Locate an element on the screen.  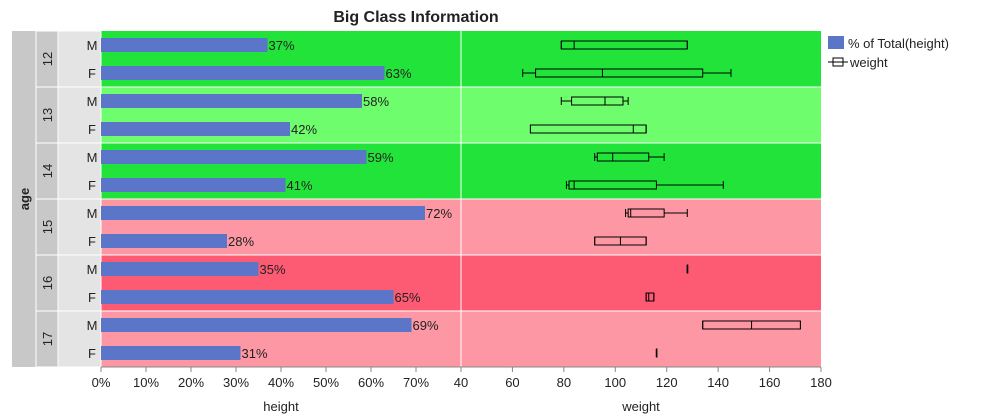
tick-label-right-7: 180 is located at coordinates (821, 382).